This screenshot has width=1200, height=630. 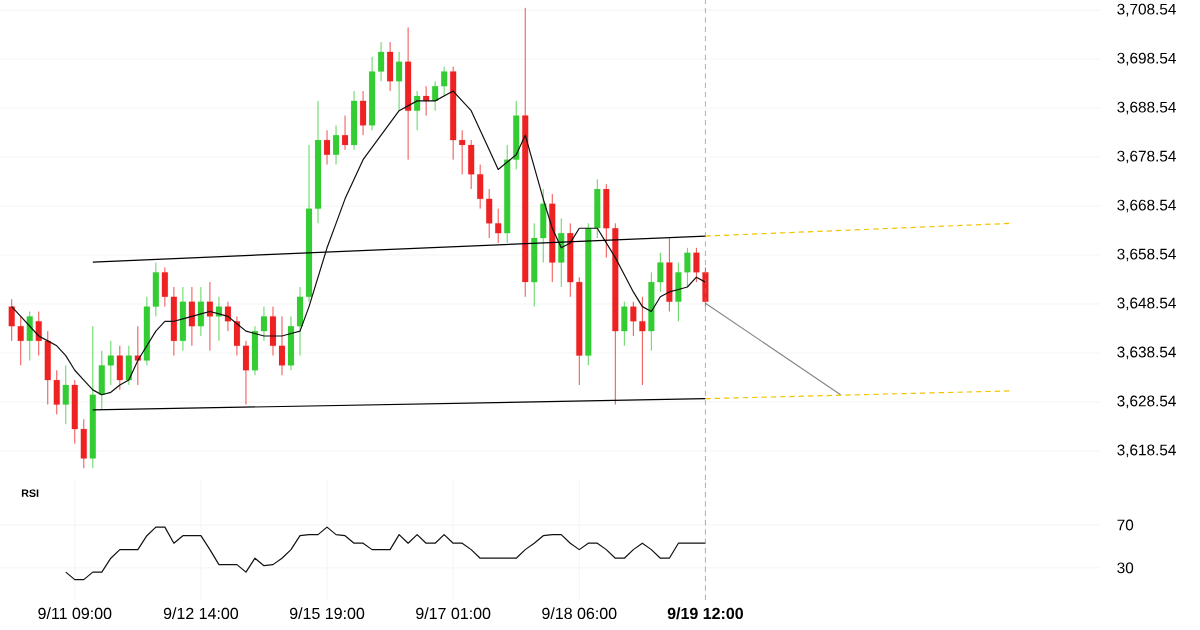 I want to click on text: RSI, so click(x=30, y=493).